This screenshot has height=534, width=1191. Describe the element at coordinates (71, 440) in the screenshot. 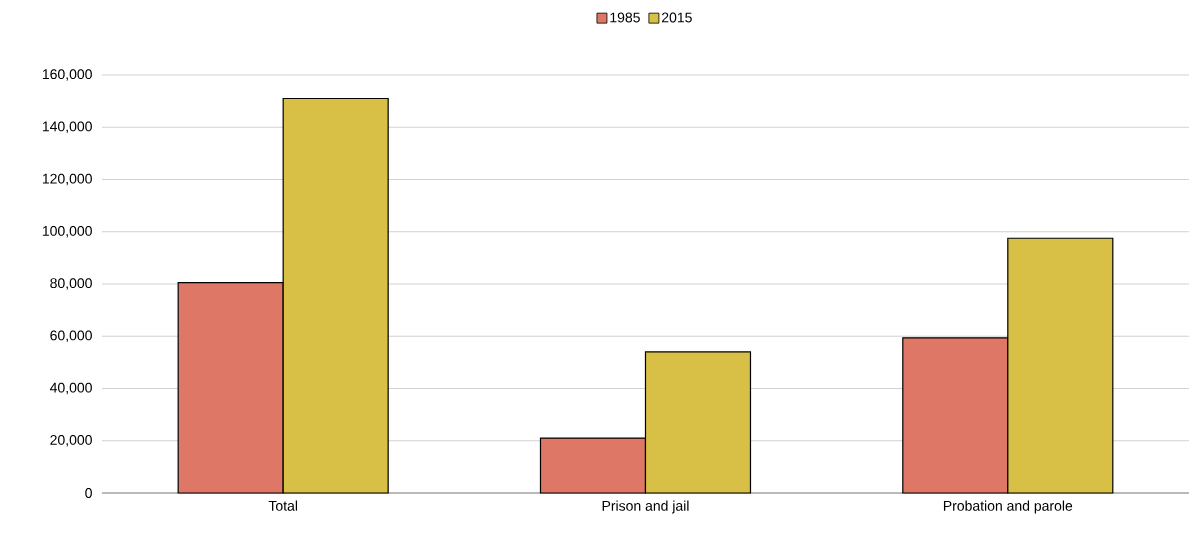

I see `y-tick-label: 20,000` at that location.